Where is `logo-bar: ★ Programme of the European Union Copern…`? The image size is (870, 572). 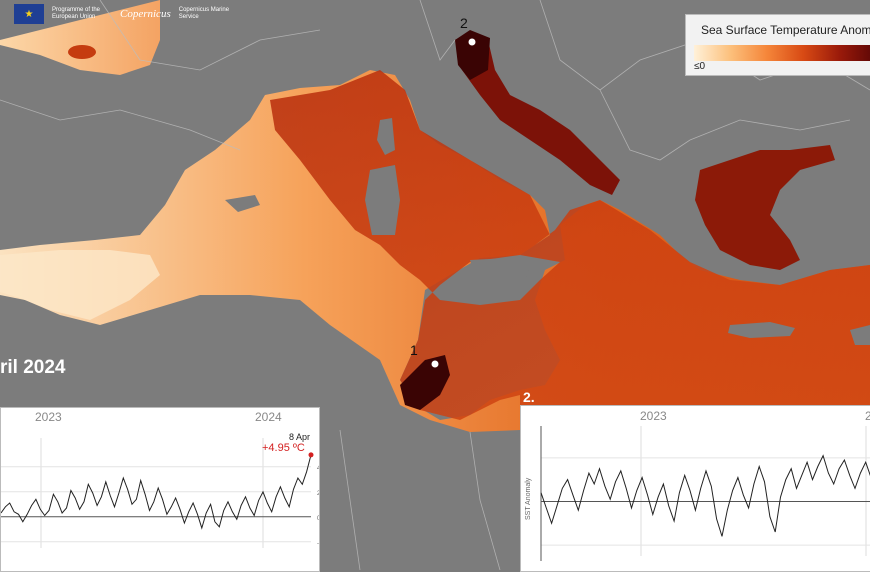 logo-bar: ★ Programme of the European Union Copern… is located at coordinates (131, 14).